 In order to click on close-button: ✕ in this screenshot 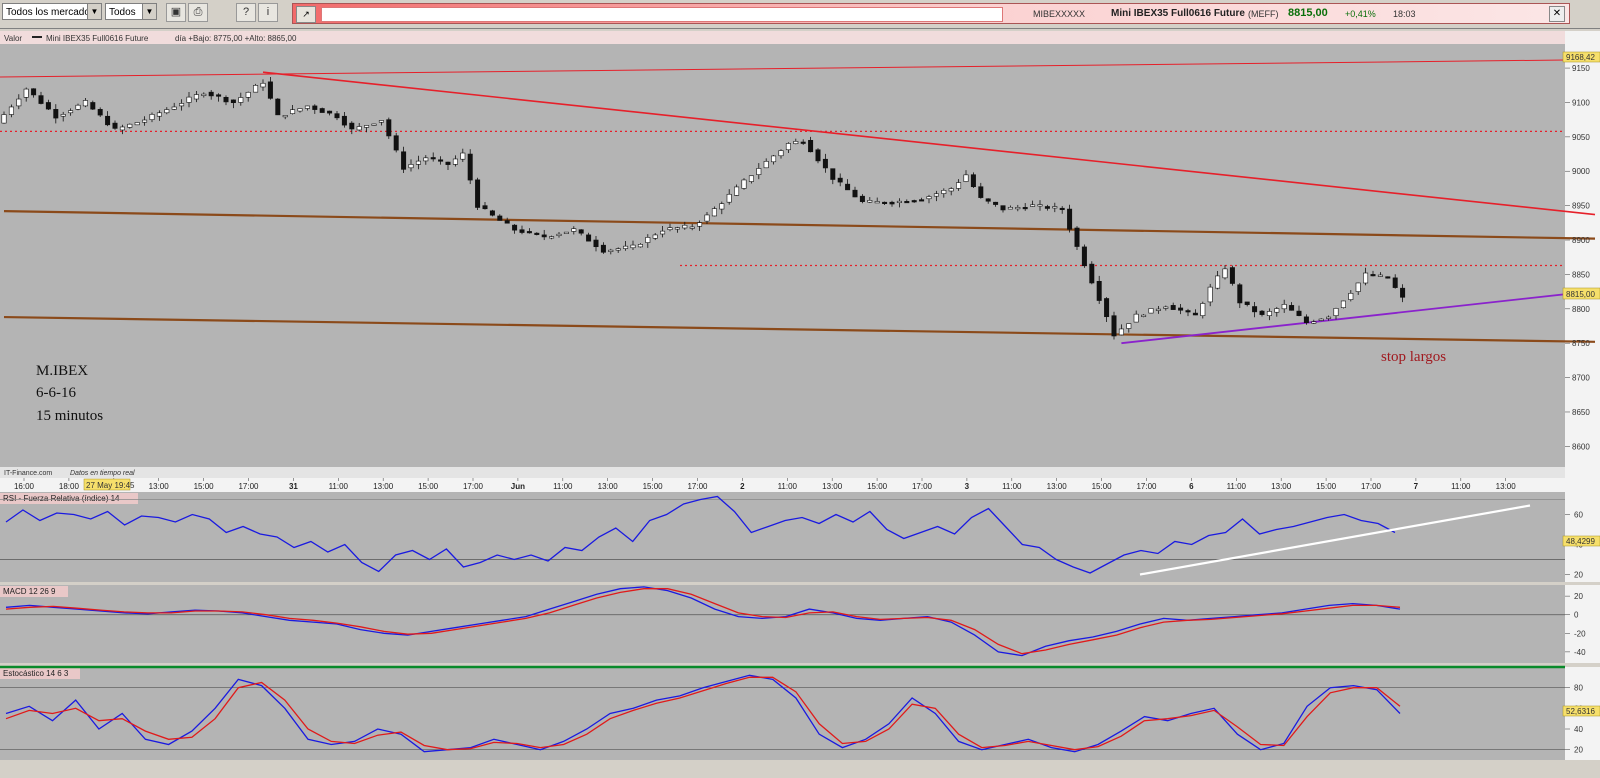, I will do `click(1557, 14)`.